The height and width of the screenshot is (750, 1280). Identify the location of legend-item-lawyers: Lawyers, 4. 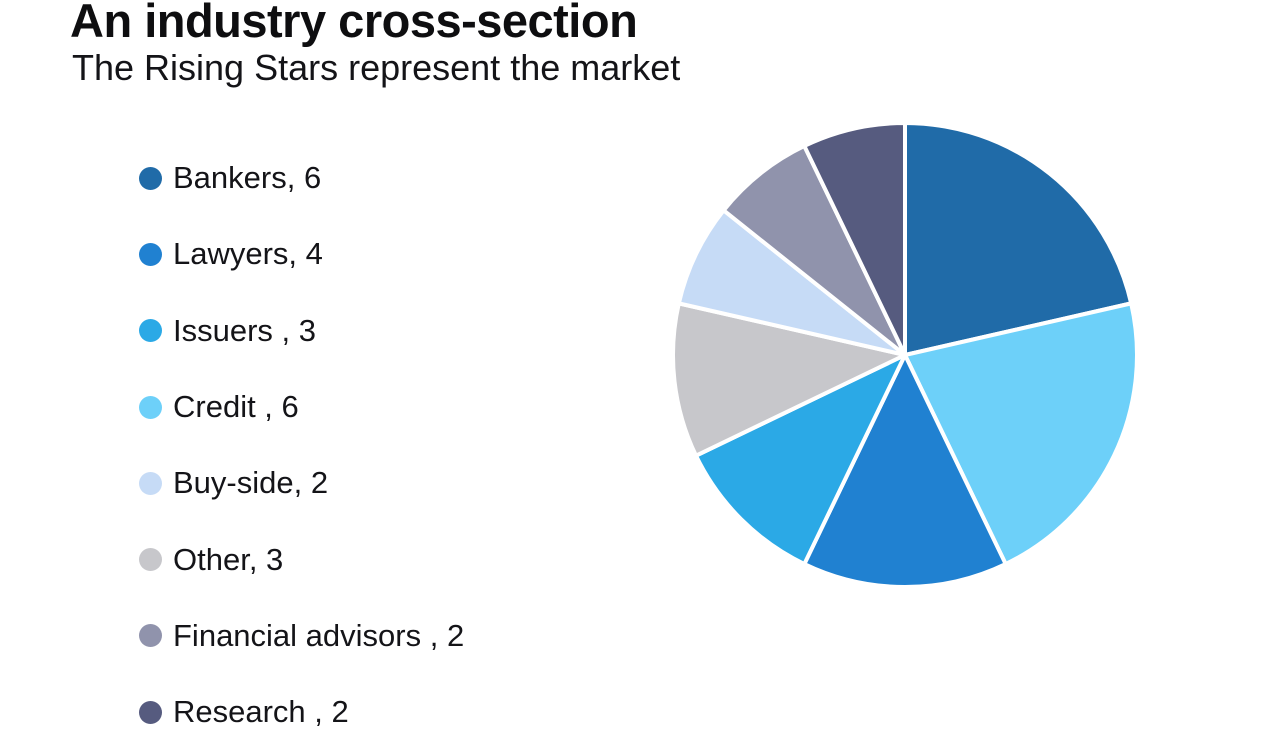
(301, 254).